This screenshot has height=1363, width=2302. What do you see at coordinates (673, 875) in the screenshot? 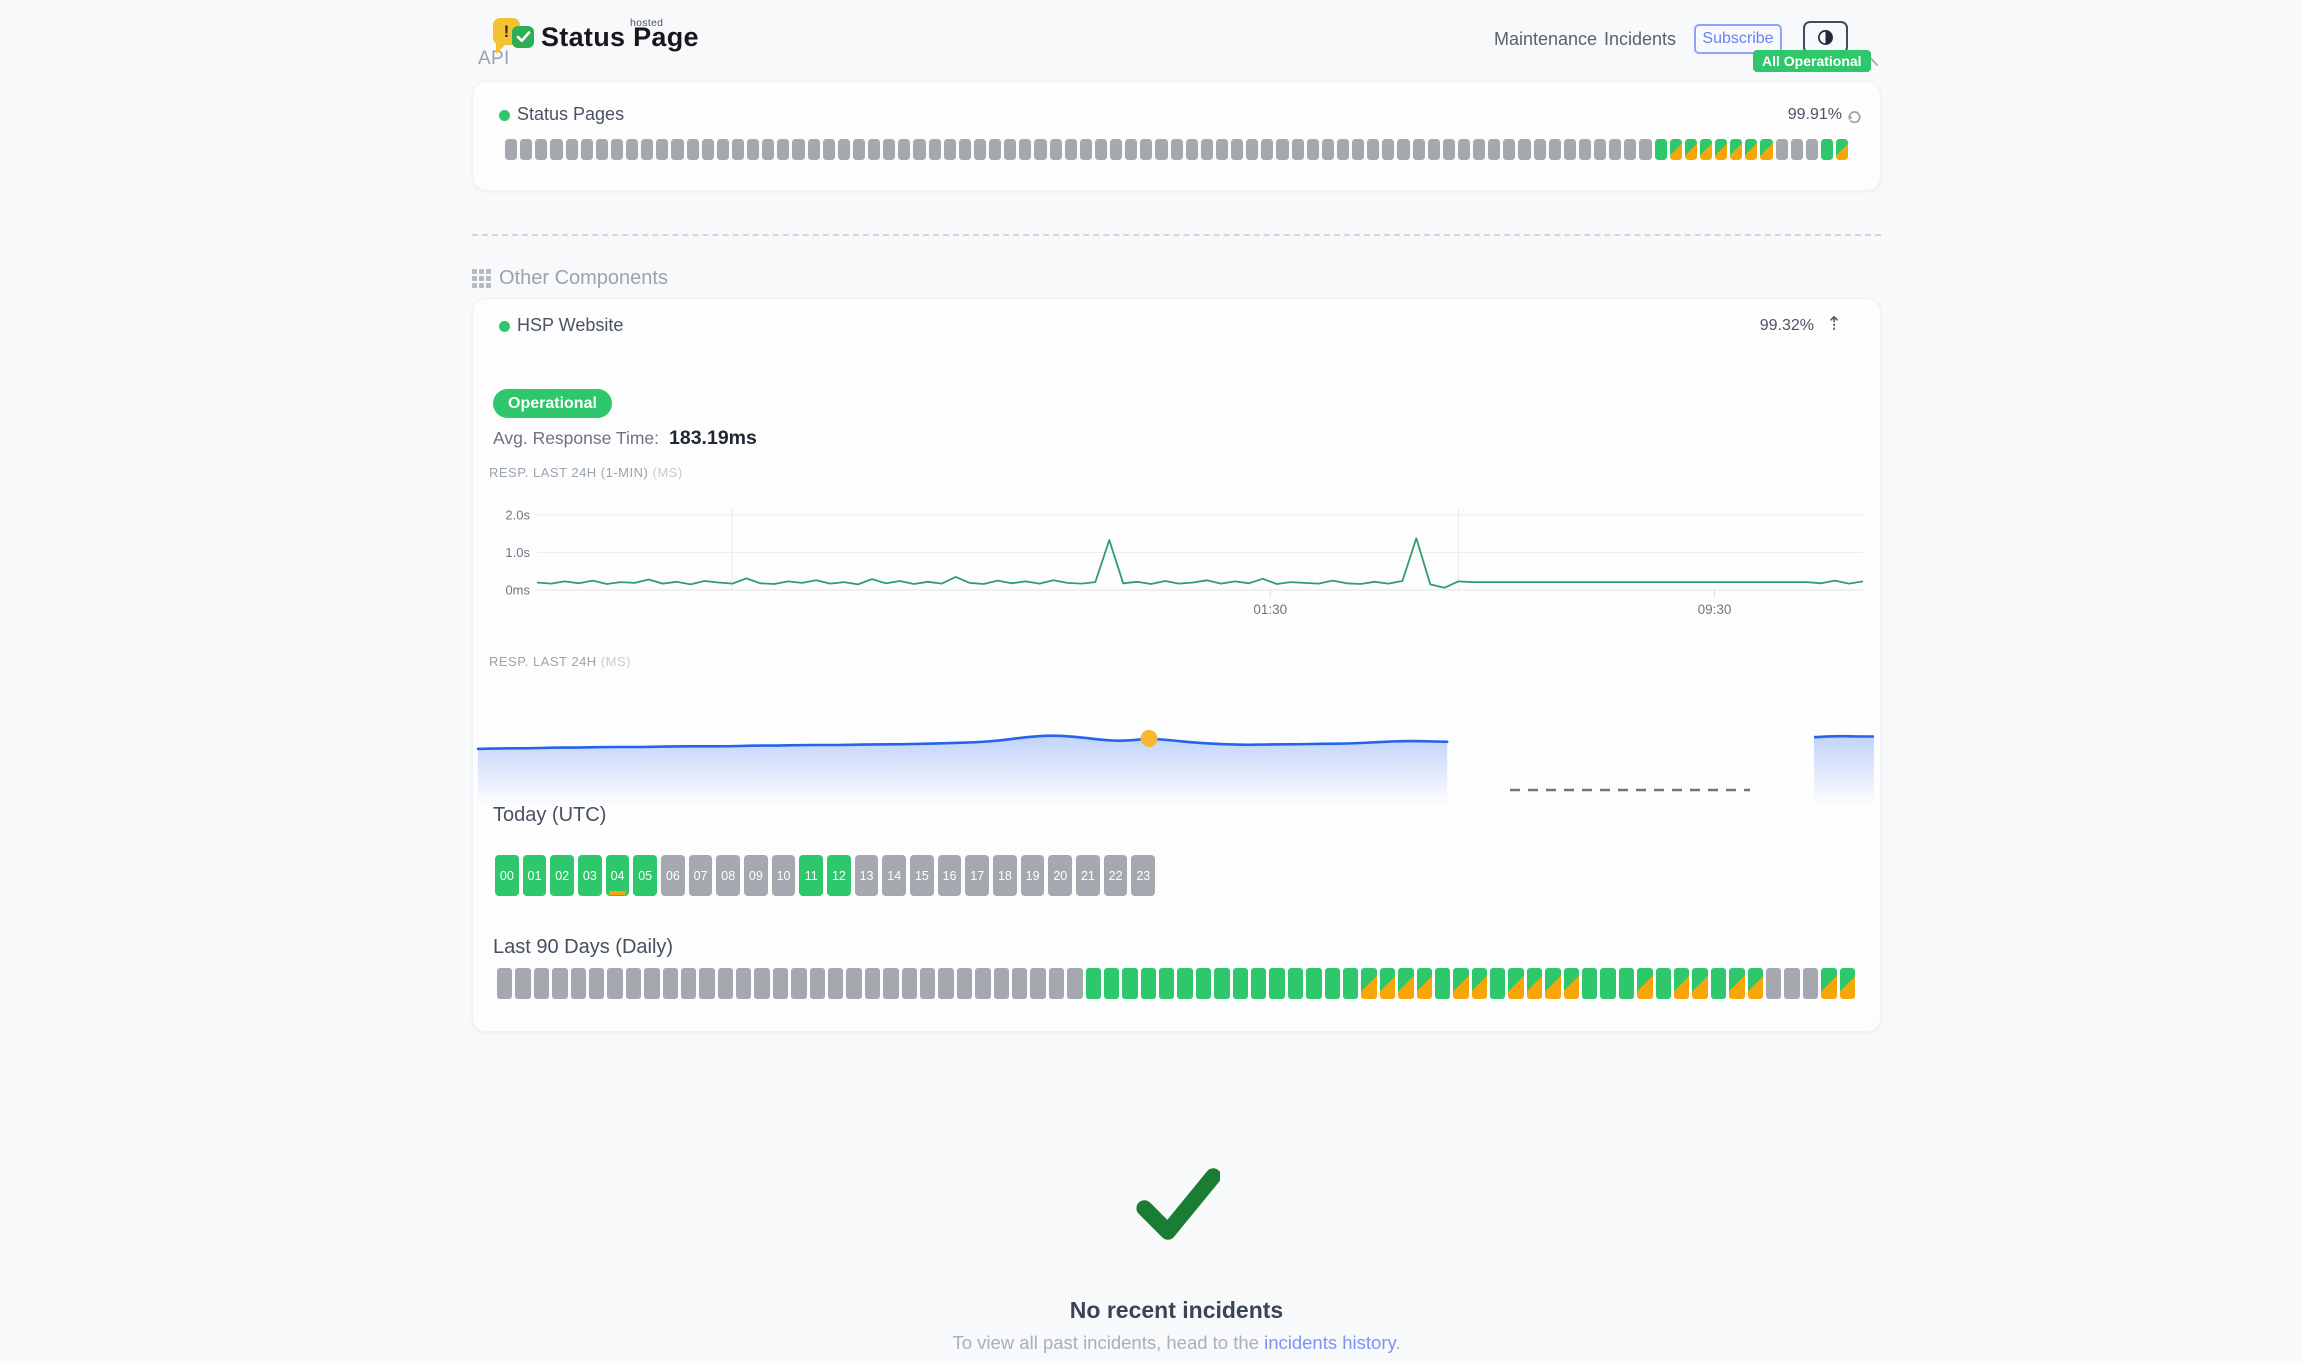
I see `hour-block: 06` at bounding box center [673, 875].